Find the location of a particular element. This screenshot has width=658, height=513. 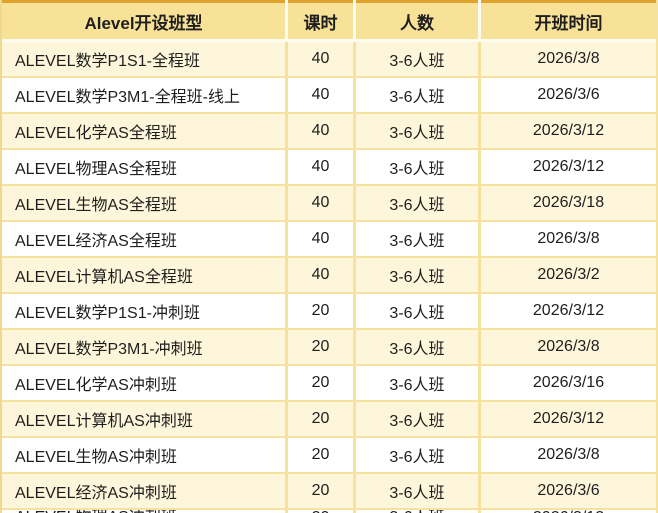

table-row: ALEVEL计算机AS冲刺班 20 3-6人班 2026/3/12 is located at coordinates (329, 420).